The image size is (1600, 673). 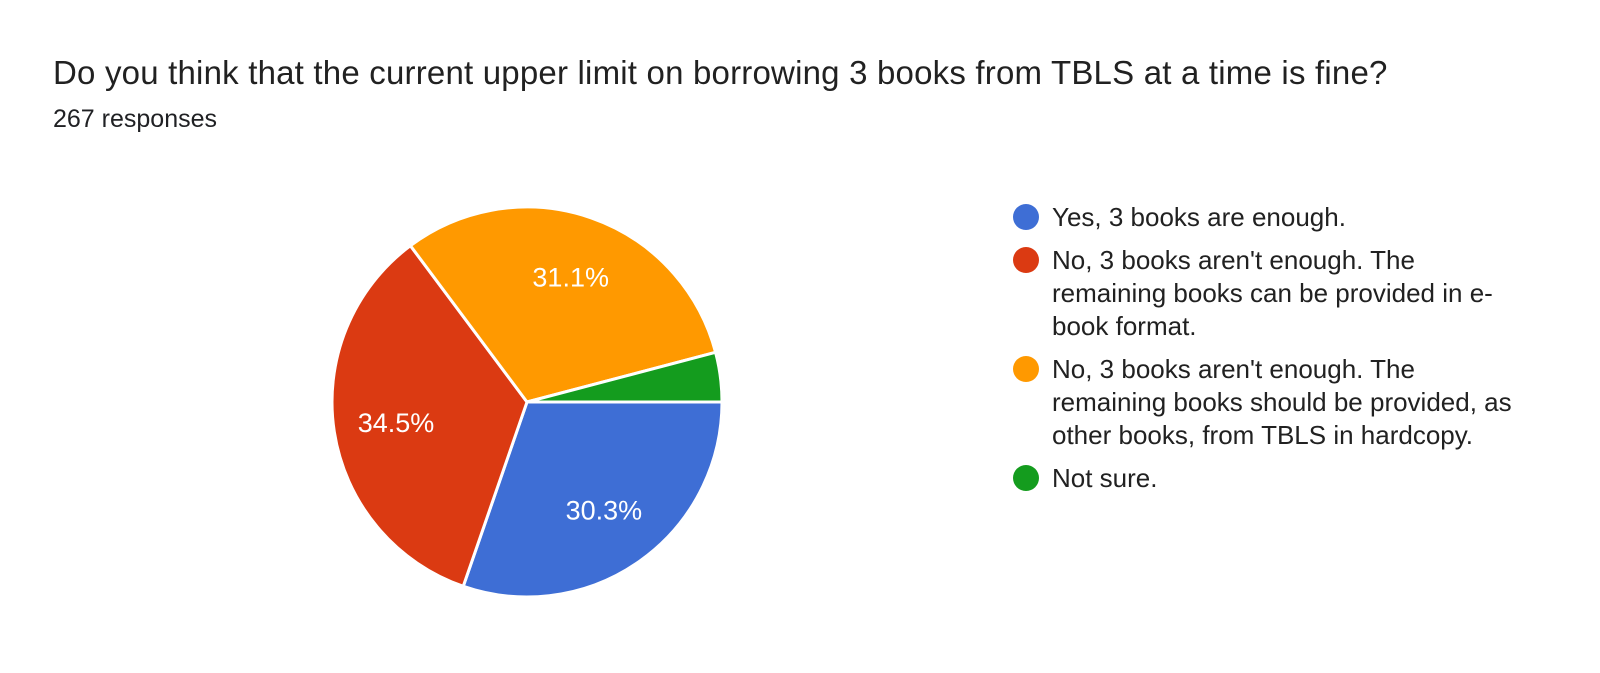 What do you see at coordinates (1199, 217) in the screenshot?
I see `legend-label: Yes, 3 books are enough.` at bounding box center [1199, 217].